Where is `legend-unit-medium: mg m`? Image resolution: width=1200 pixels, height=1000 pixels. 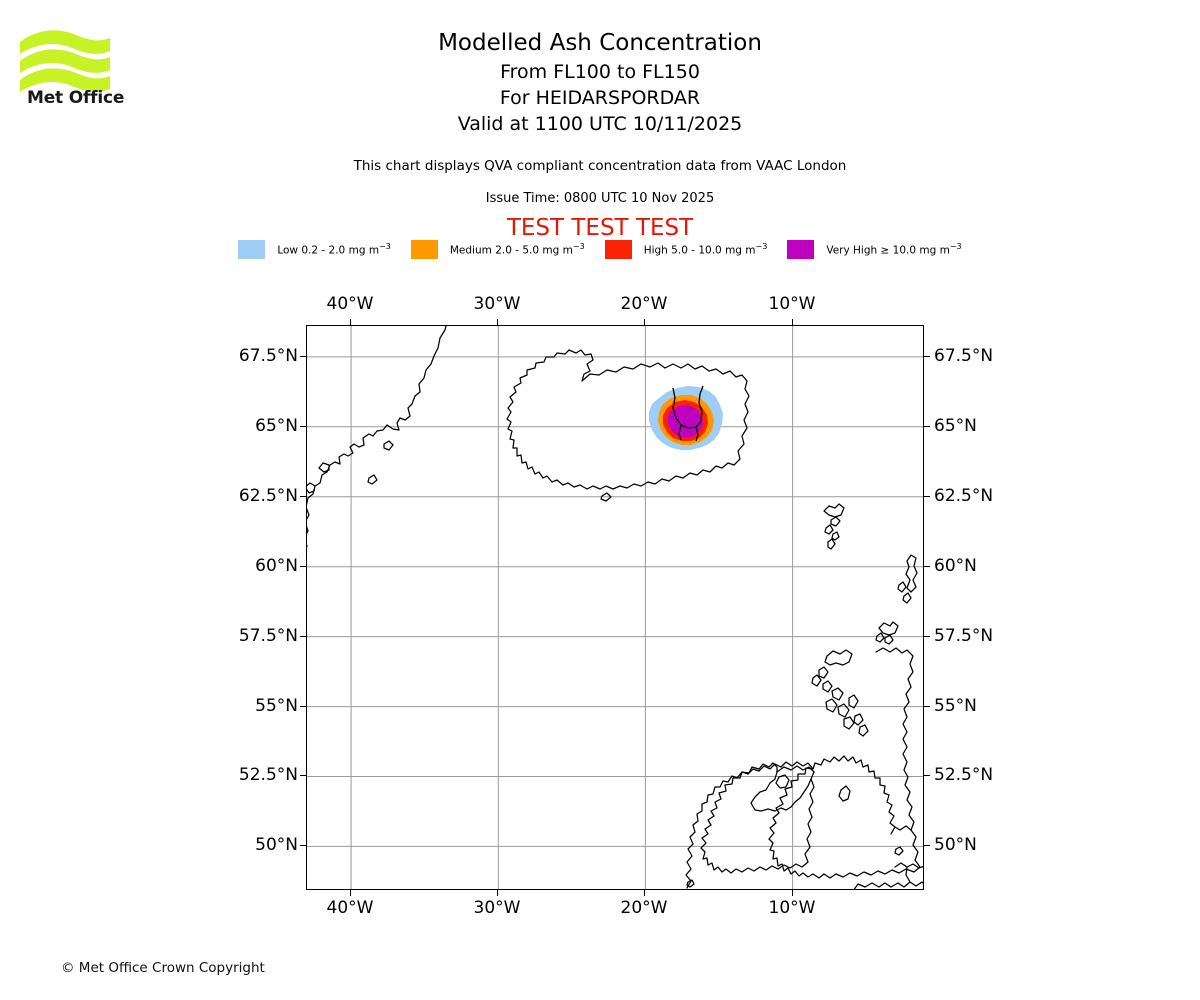
legend-unit-medium: mg m is located at coordinates (557, 250).